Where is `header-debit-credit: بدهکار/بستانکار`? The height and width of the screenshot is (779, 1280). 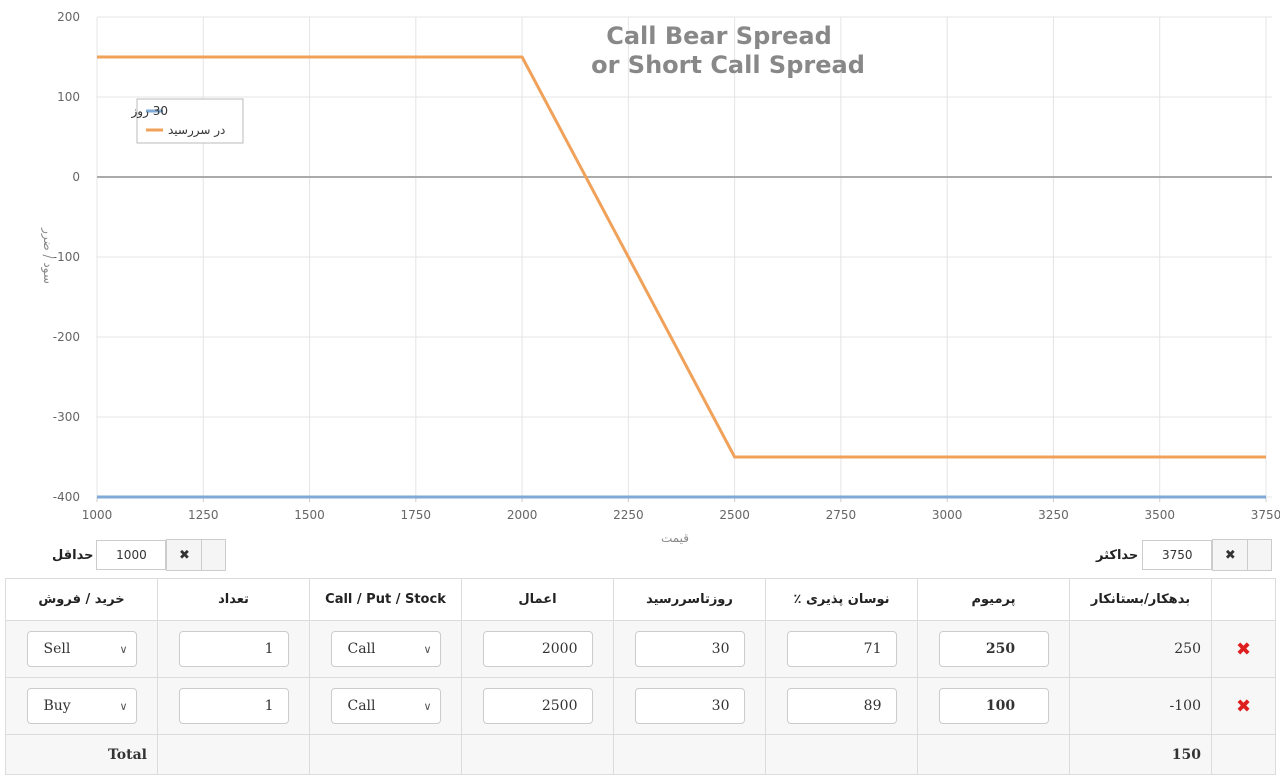 header-debit-credit: بدهکار/بستانکار is located at coordinates (1140, 599).